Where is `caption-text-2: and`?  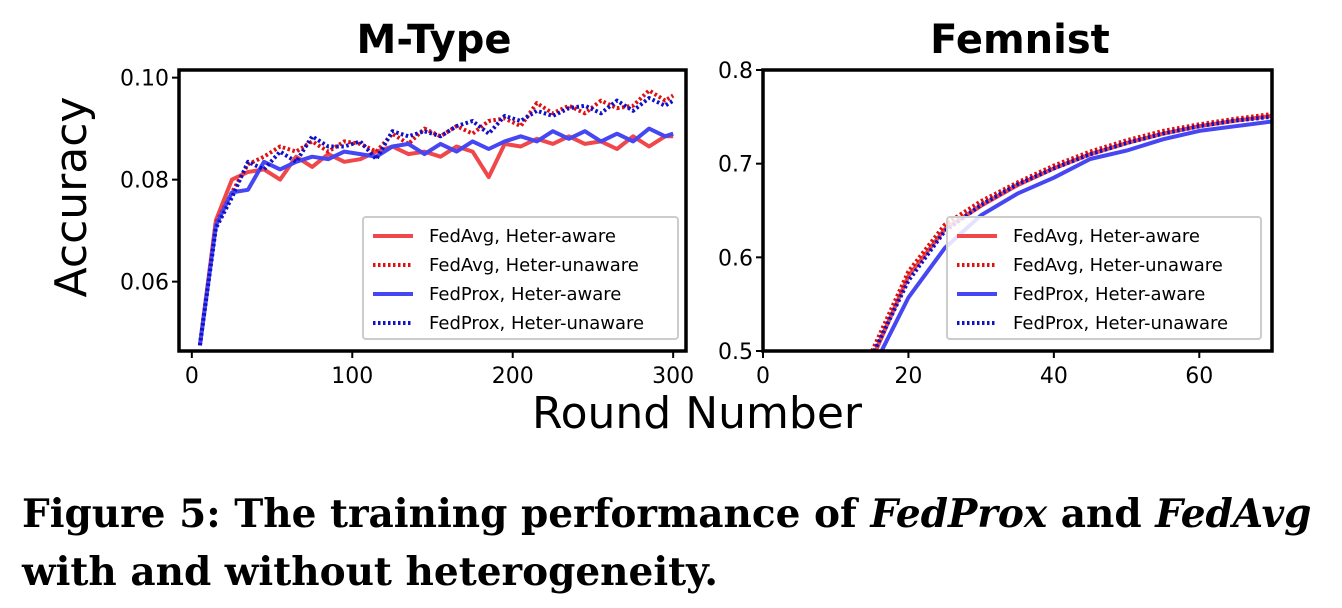
caption-text-2: and is located at coordinates (1101, 514).